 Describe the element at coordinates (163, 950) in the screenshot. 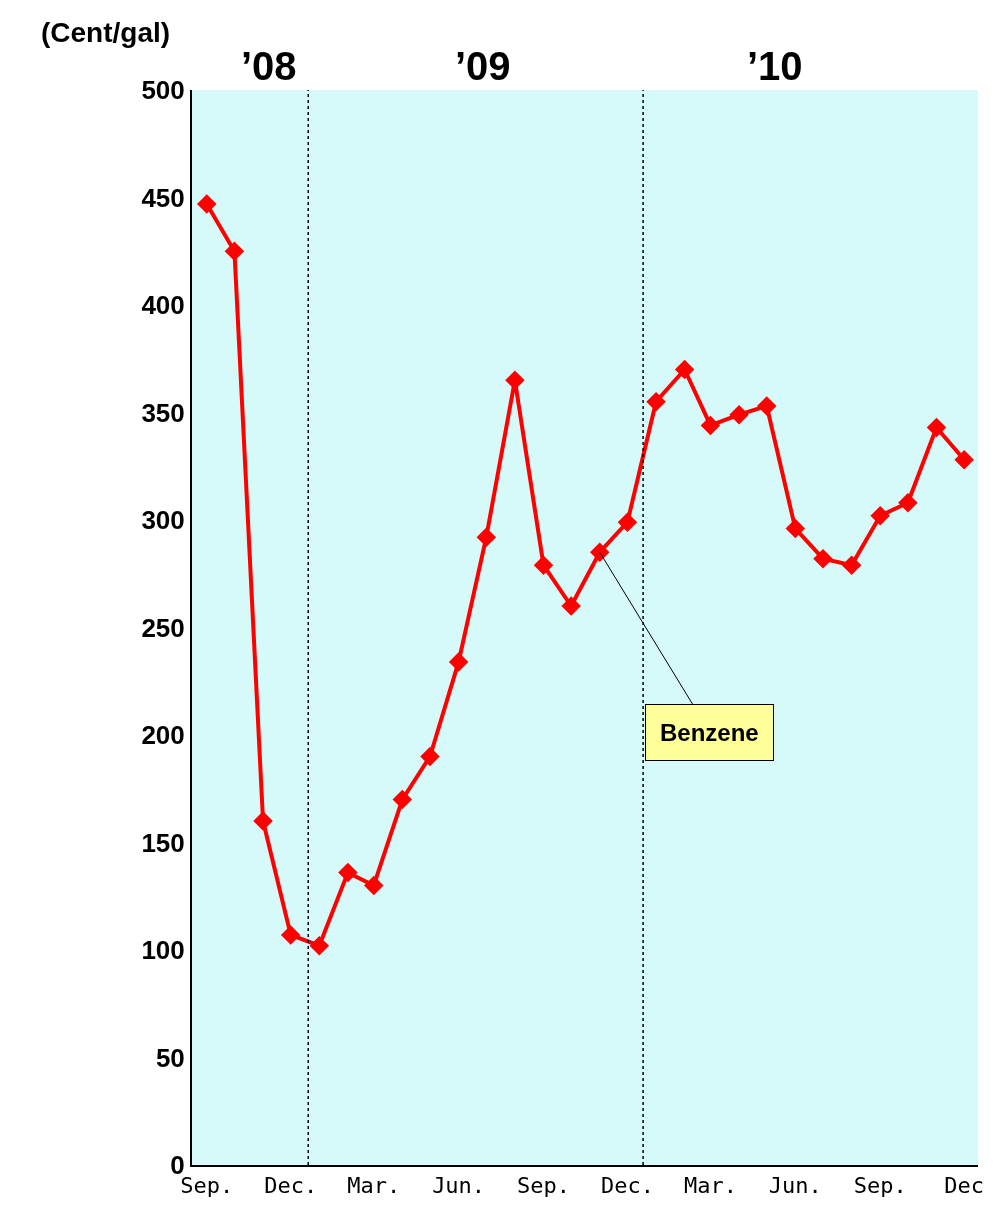

I see `y-tick-label: 100` at that location.